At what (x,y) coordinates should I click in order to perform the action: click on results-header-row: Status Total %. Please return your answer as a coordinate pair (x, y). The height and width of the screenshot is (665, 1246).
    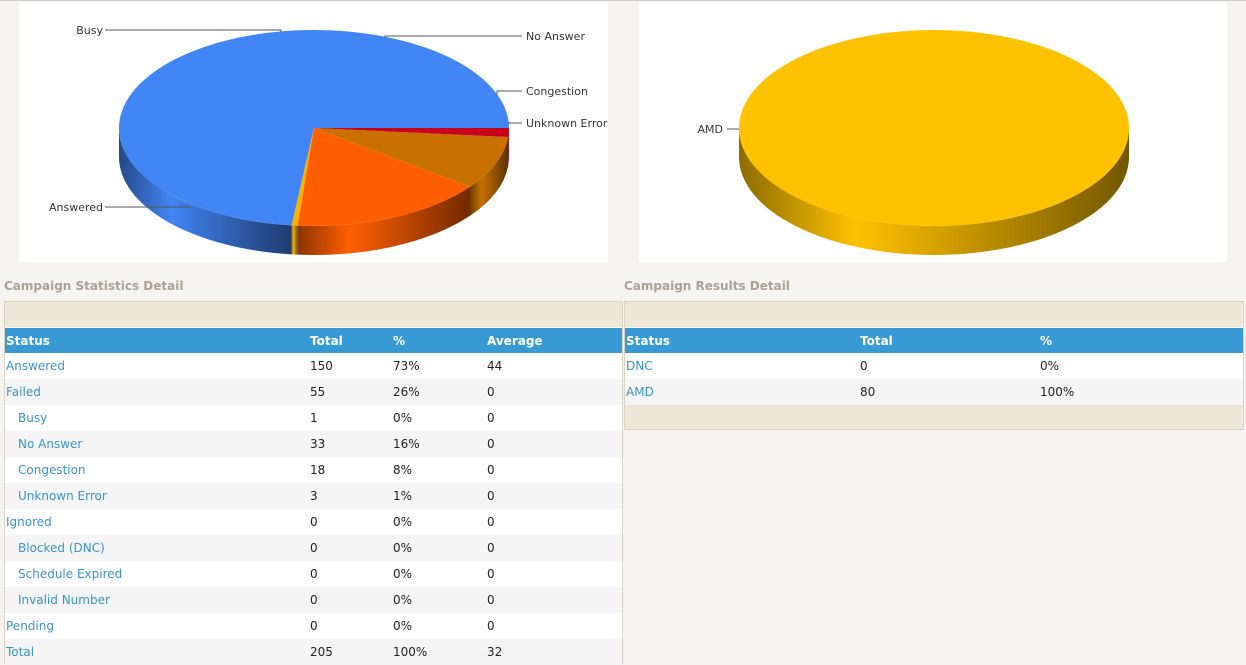
    Looking at the image, I should click on (934, 340).